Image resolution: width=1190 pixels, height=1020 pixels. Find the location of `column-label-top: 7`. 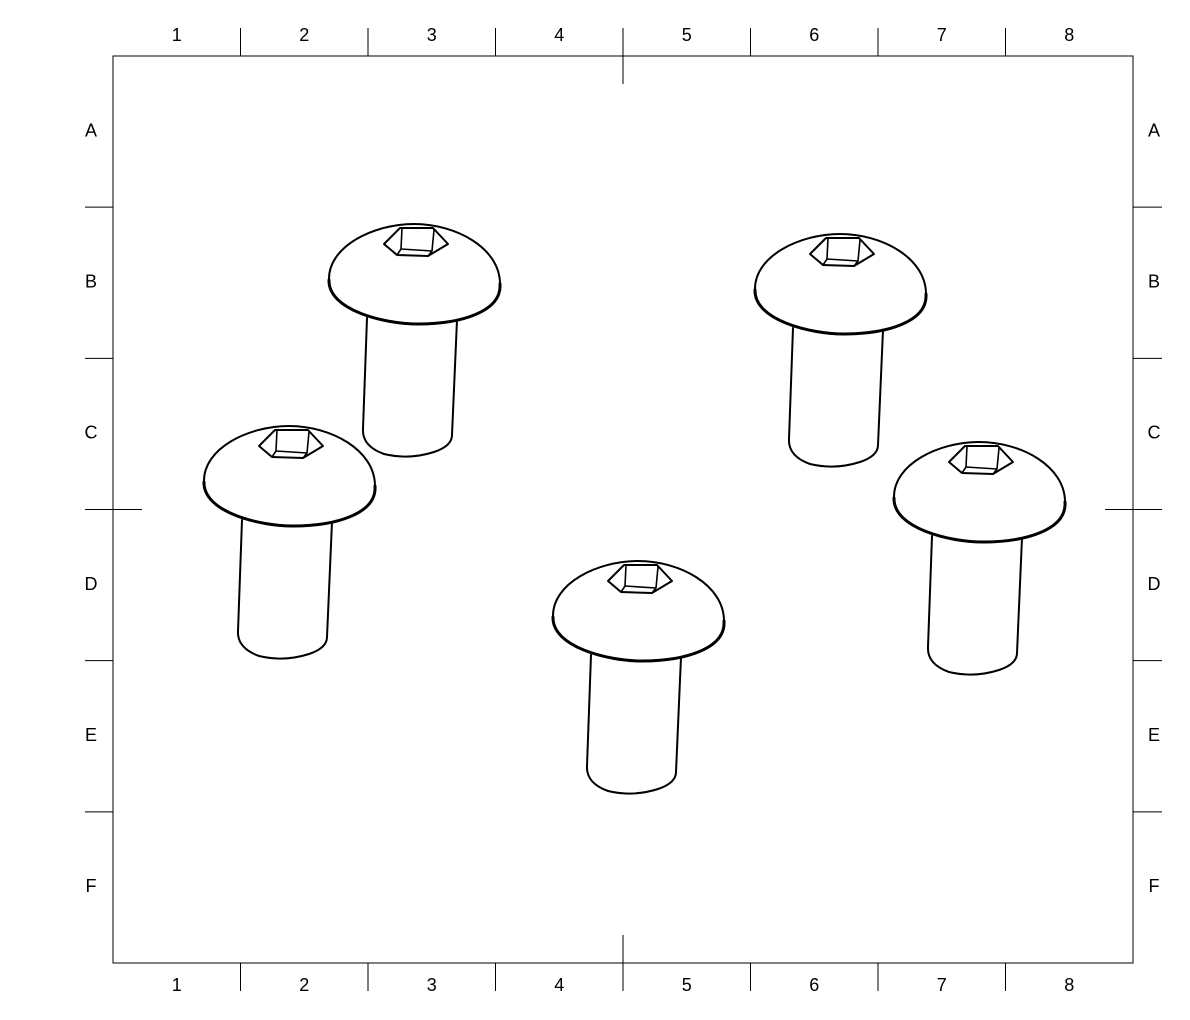

column-label-top: 7 is located at coordinates (942, 35).